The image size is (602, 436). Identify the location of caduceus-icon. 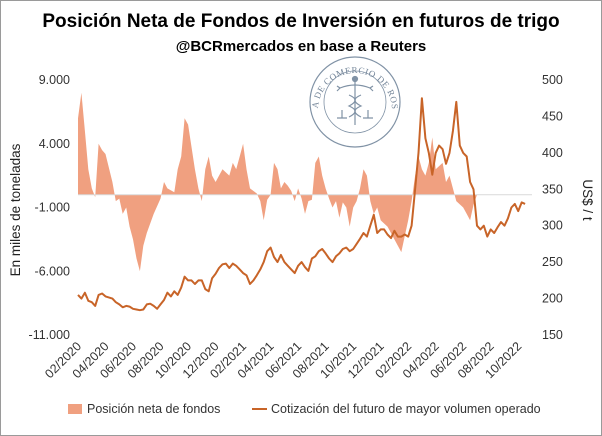
(355, 100).